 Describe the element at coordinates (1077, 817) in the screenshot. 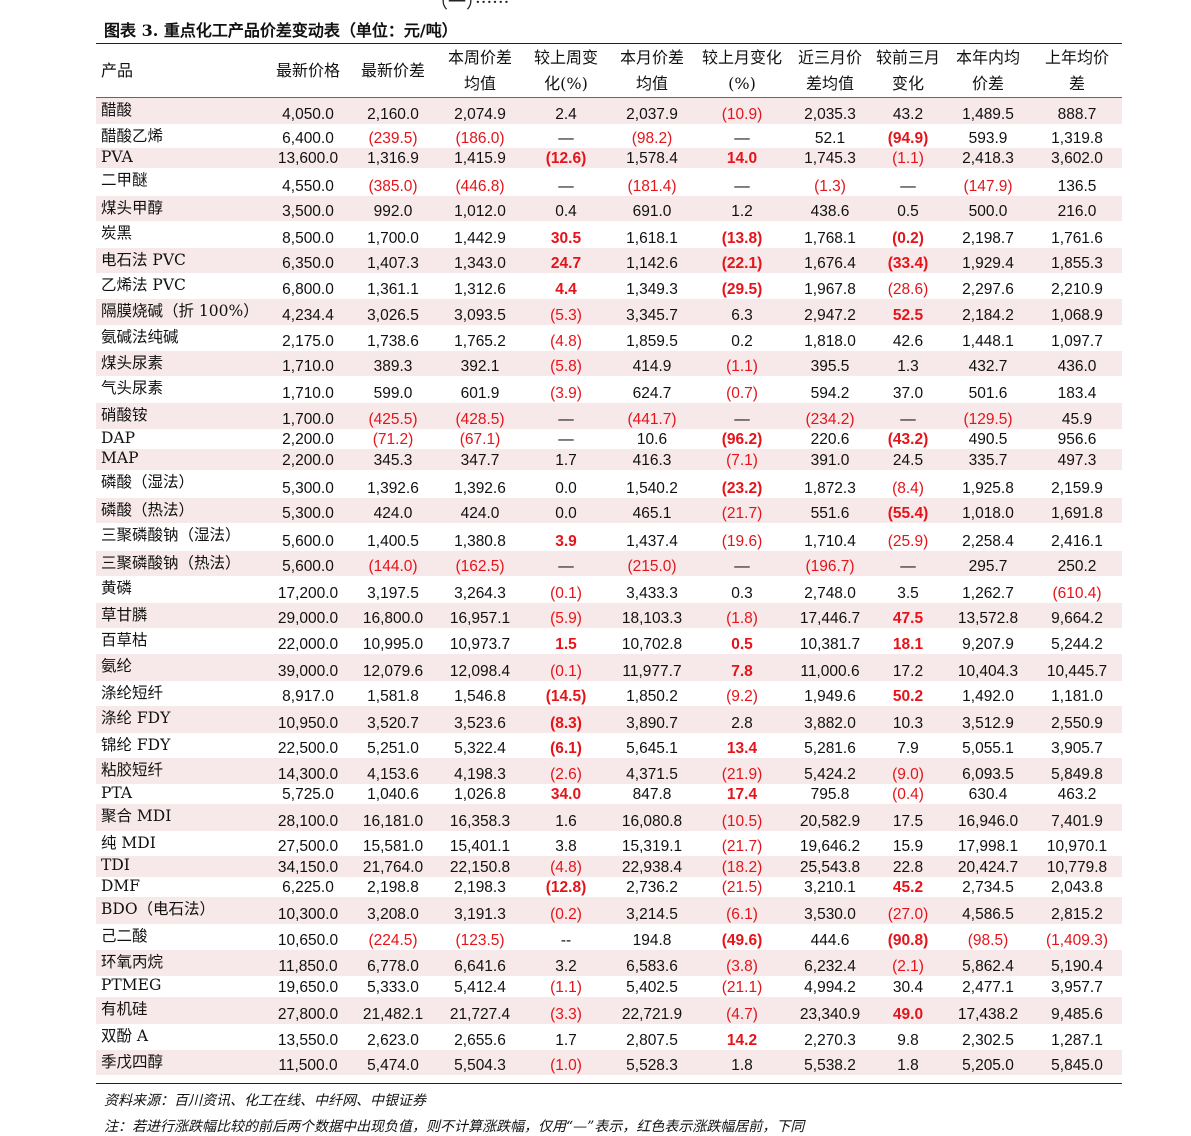

I see `value-cell: 7,401.9` at that location.